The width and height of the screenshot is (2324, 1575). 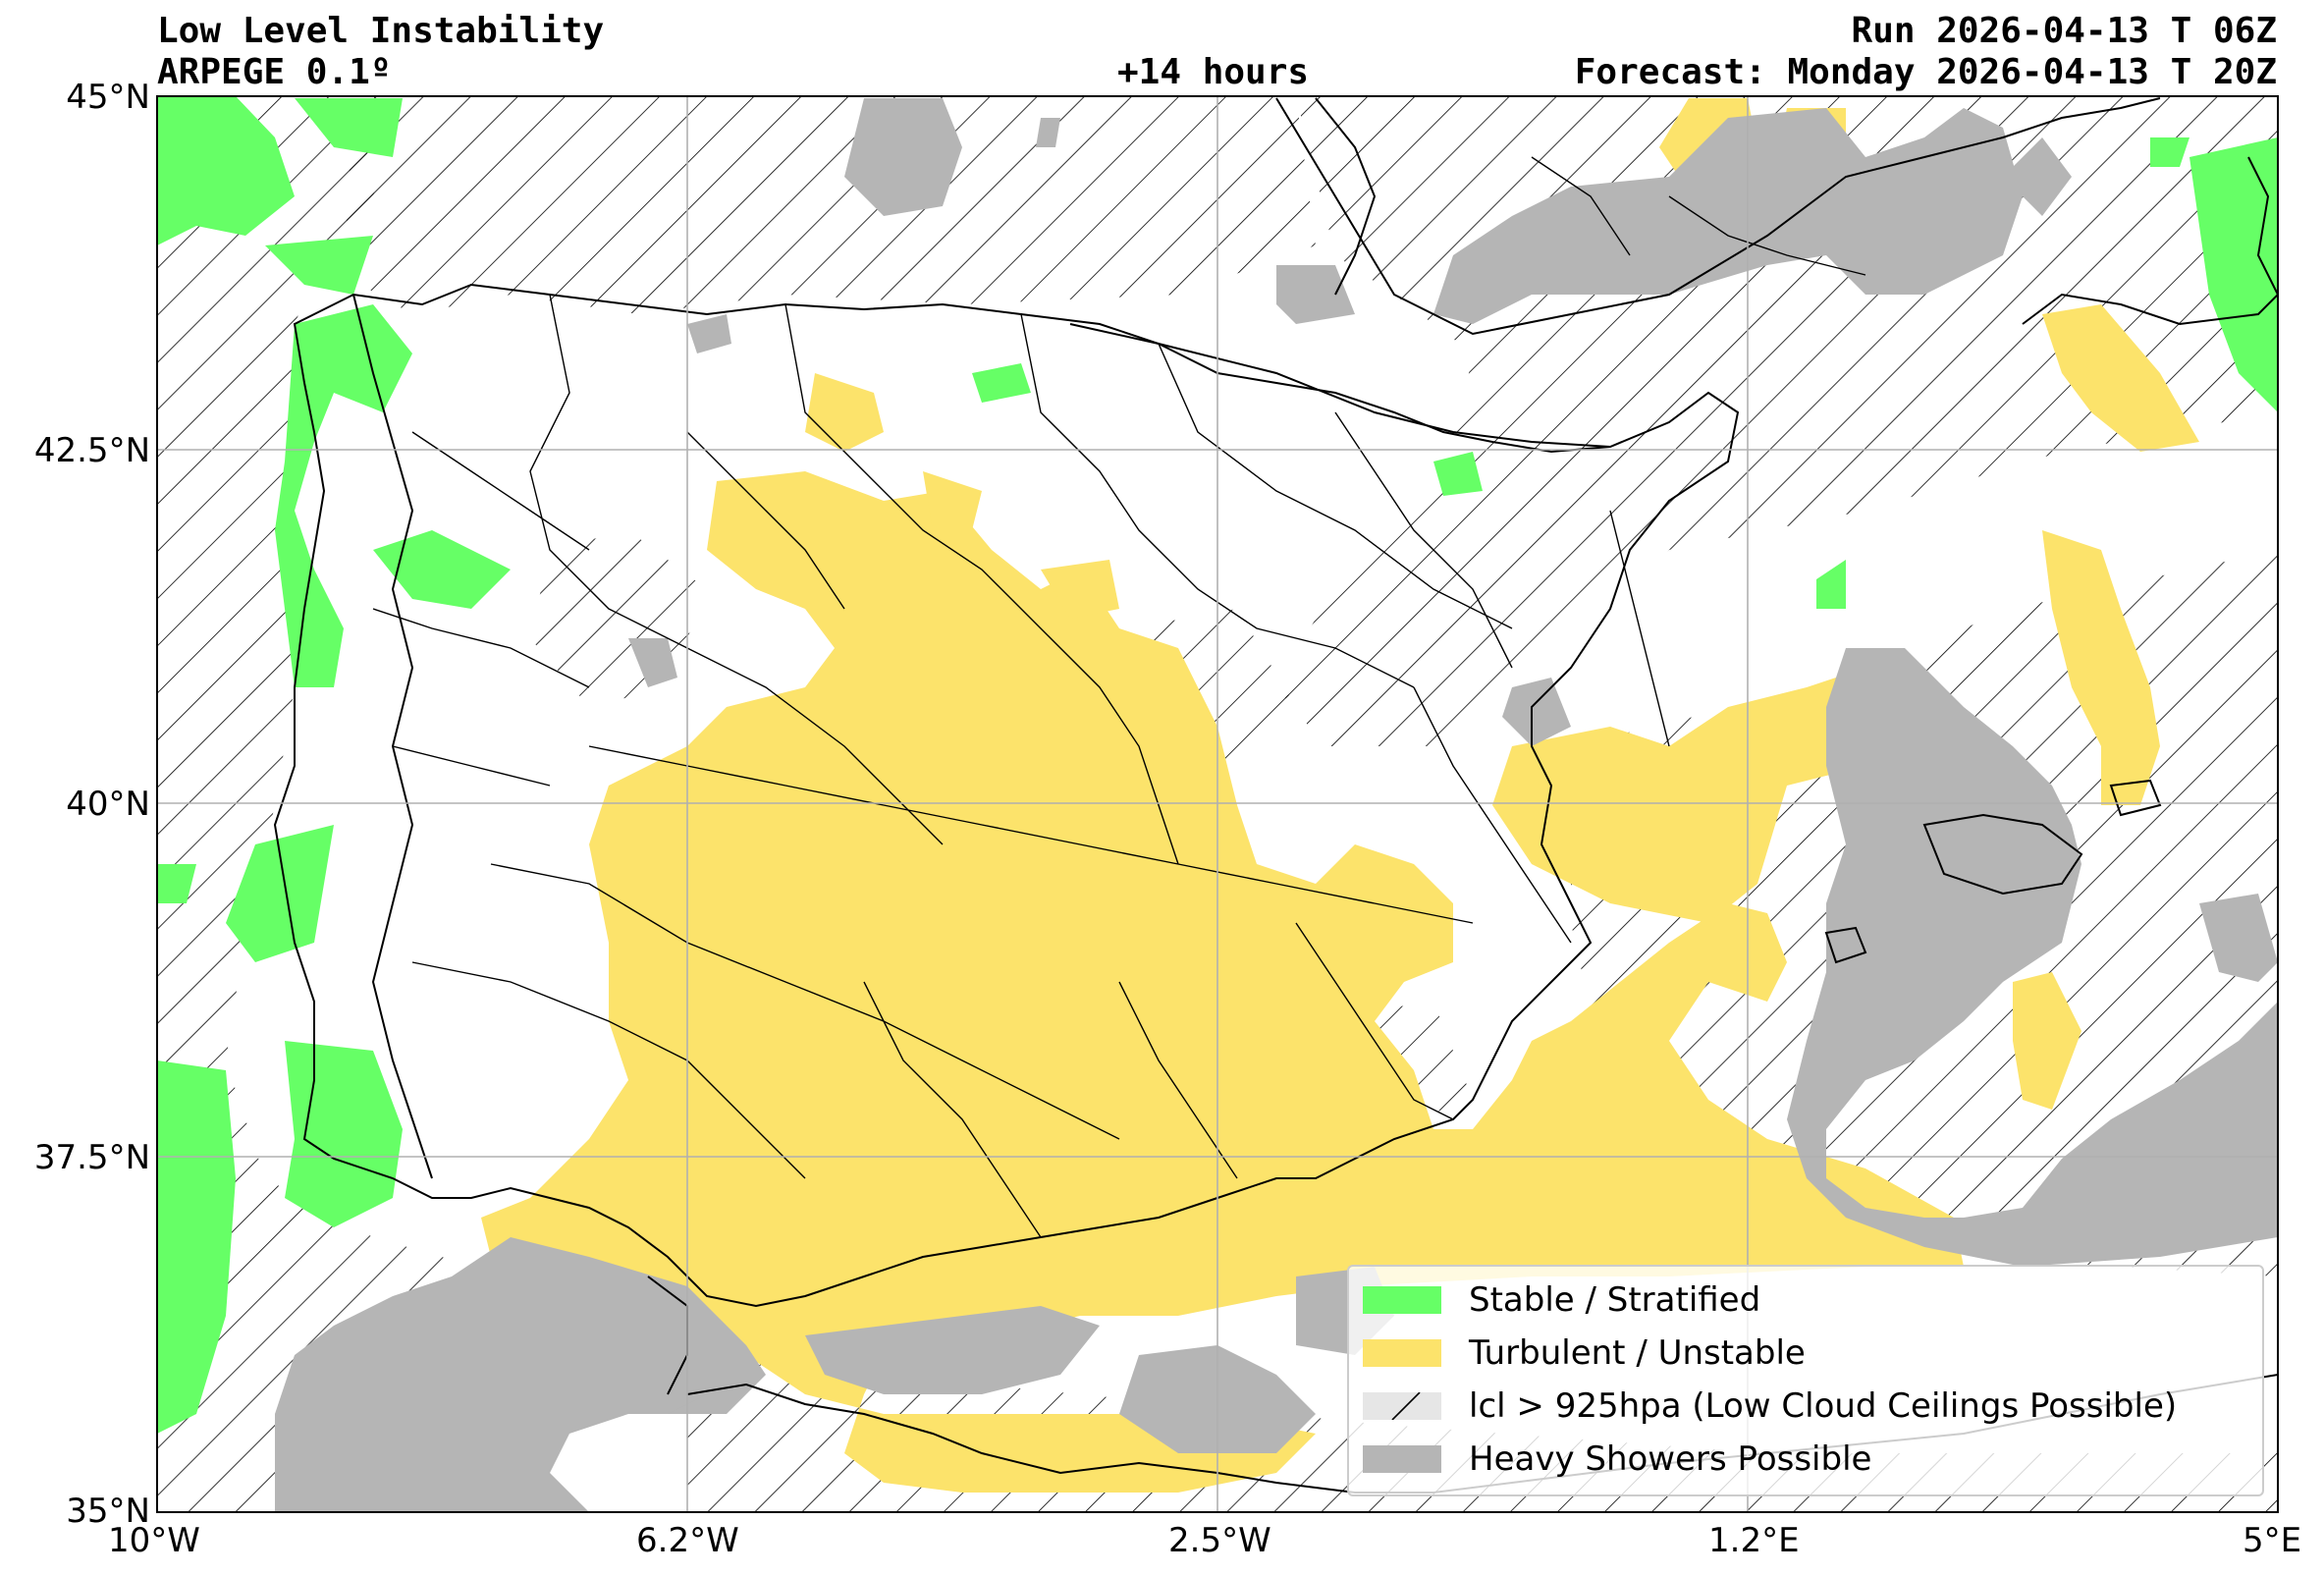 What do you see at coordinates (108, 97) in the screenshot?
I see `y-tick-45n: 45°N` at bounding box center [108, 97].